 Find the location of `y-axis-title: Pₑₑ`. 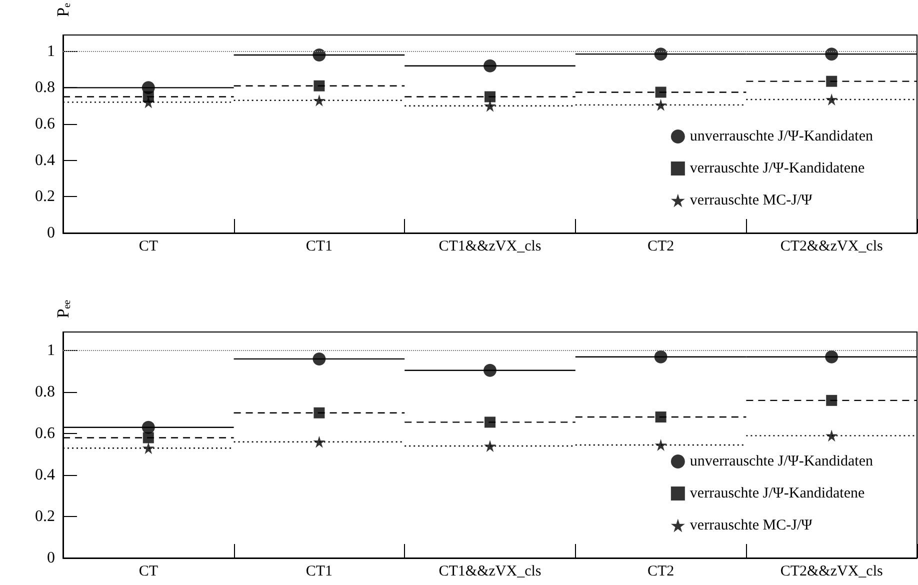

y-axis-title: Pₑₑ is located at coordinates (63, 308).